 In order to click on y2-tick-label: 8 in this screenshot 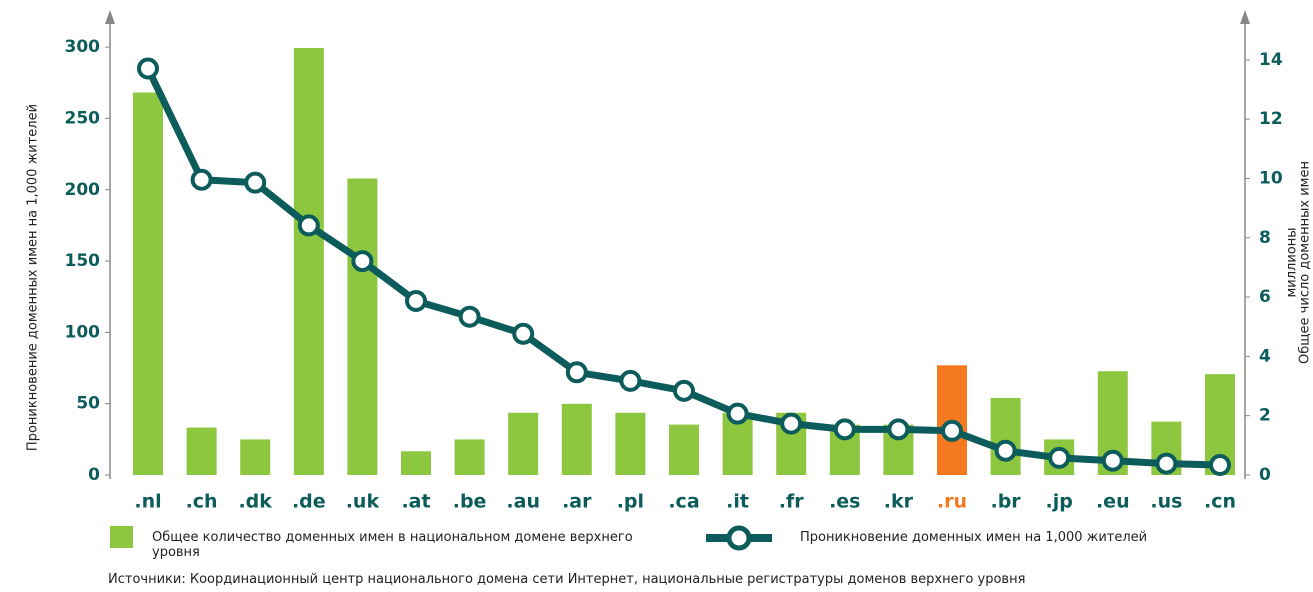, I will do `click(1265, 238)`.